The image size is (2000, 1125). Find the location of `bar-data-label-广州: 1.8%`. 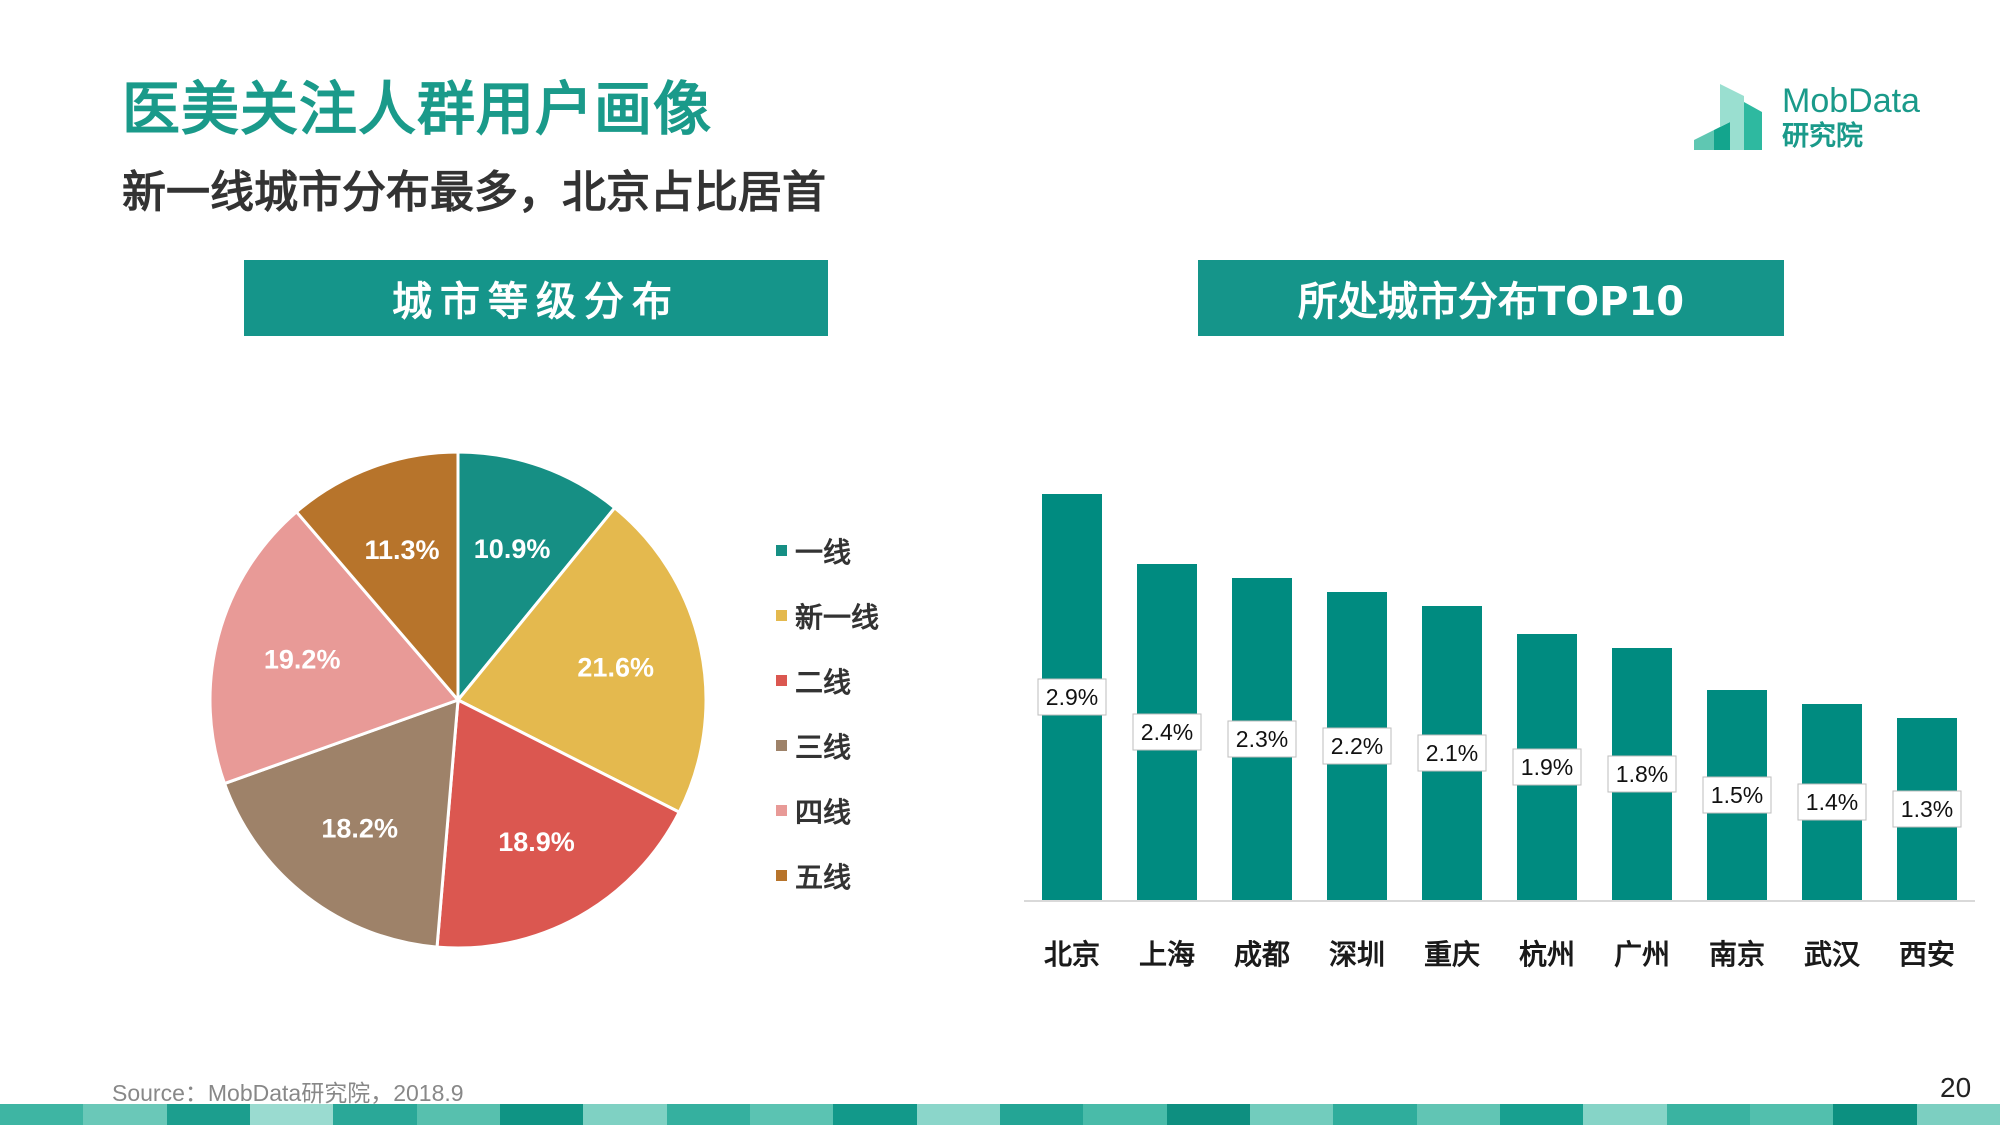

bar-data-label-广州: 1.8% is located at coordinates (1642, 774).